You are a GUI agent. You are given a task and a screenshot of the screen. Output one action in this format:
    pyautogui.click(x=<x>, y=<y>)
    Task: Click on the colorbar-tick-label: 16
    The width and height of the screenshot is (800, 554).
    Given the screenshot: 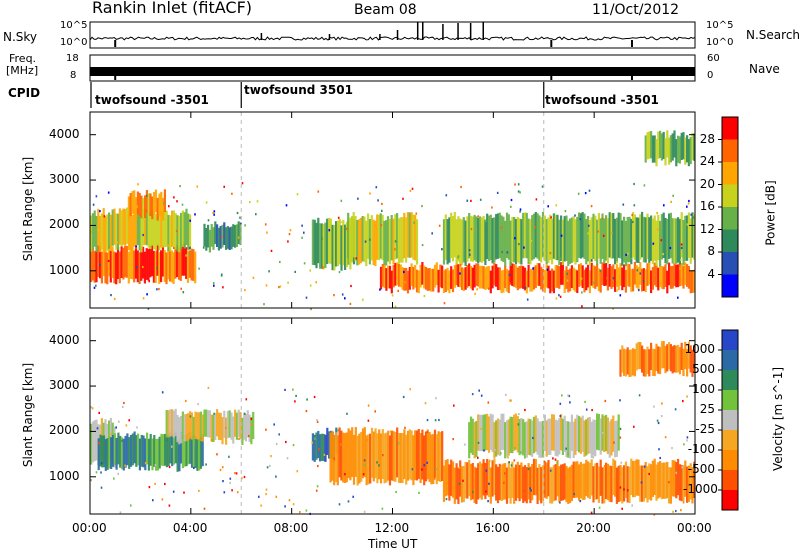 What is the action you would take?
    pyautogui.click(x=707, y=206)
    